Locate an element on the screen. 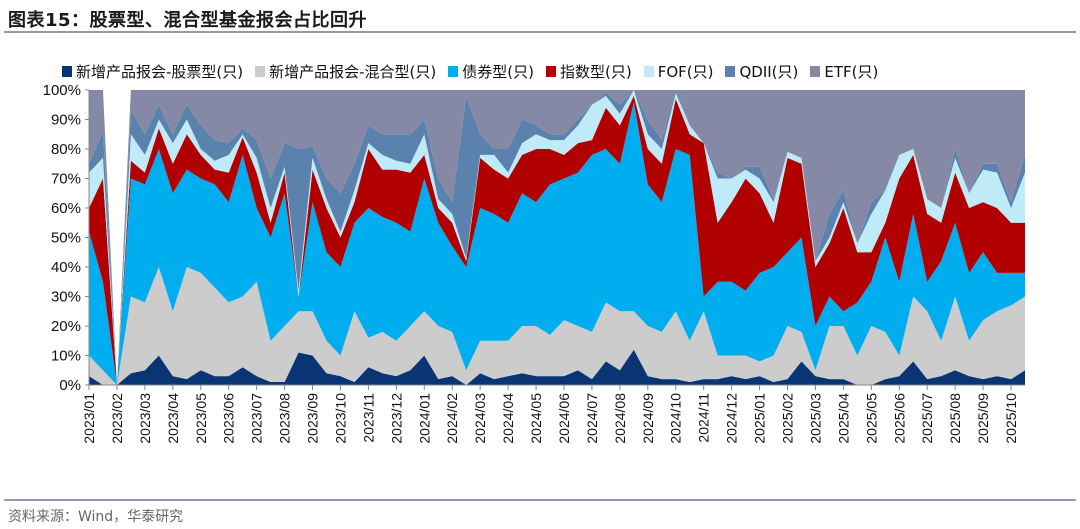 The height and width of the screenshot is (529, 1080). x-tick-label: 2025/06 is located at coordinates (899, 418).